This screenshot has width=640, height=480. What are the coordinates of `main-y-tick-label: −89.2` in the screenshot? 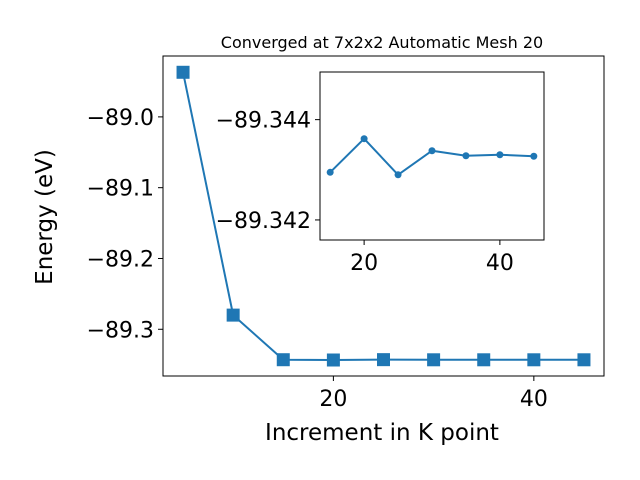 It's located at (120, 259).